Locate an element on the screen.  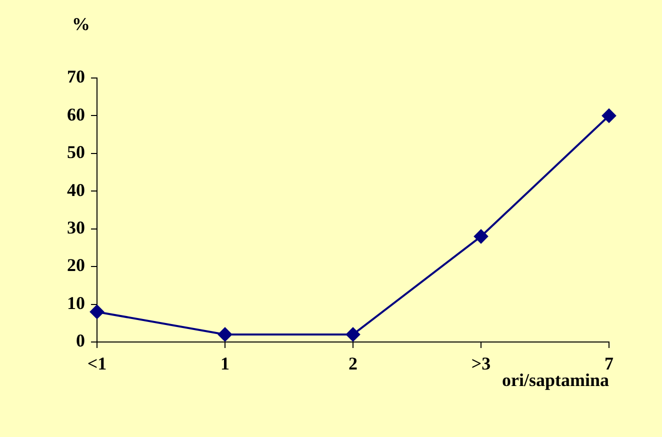
y-axis-title: % is located at coordinates (81, 24).